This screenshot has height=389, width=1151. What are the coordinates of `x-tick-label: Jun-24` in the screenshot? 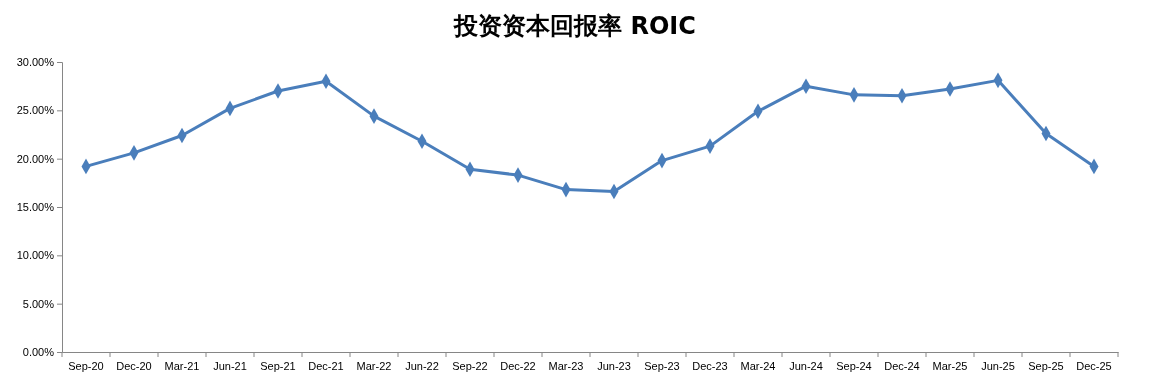 It's located at (806, 365).